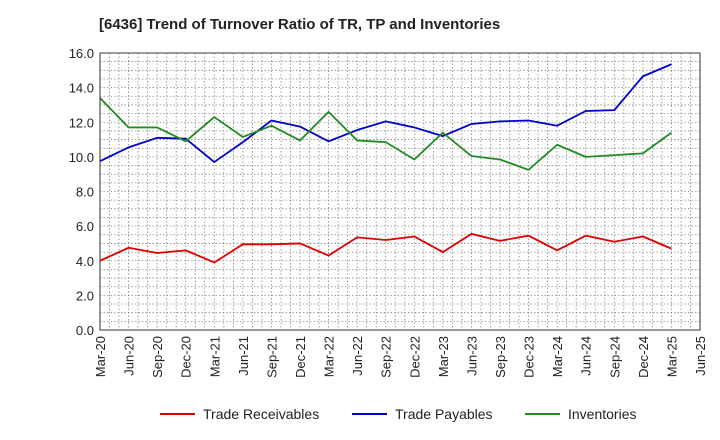  What do you see at coordinates (85, 330) in the screenshot?
I see `y-tick-label: 0.0` at bounding box center [85, 330].